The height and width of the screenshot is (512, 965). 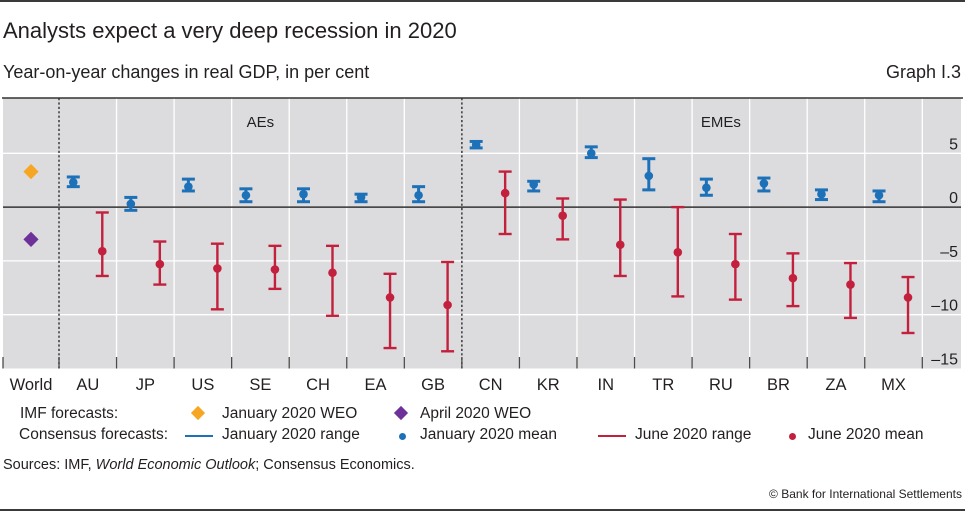 What do you see at coordinates (548, 385) in the screenshot?
I see `x-category-label-kr: KR` at bounding box center [548, 385].